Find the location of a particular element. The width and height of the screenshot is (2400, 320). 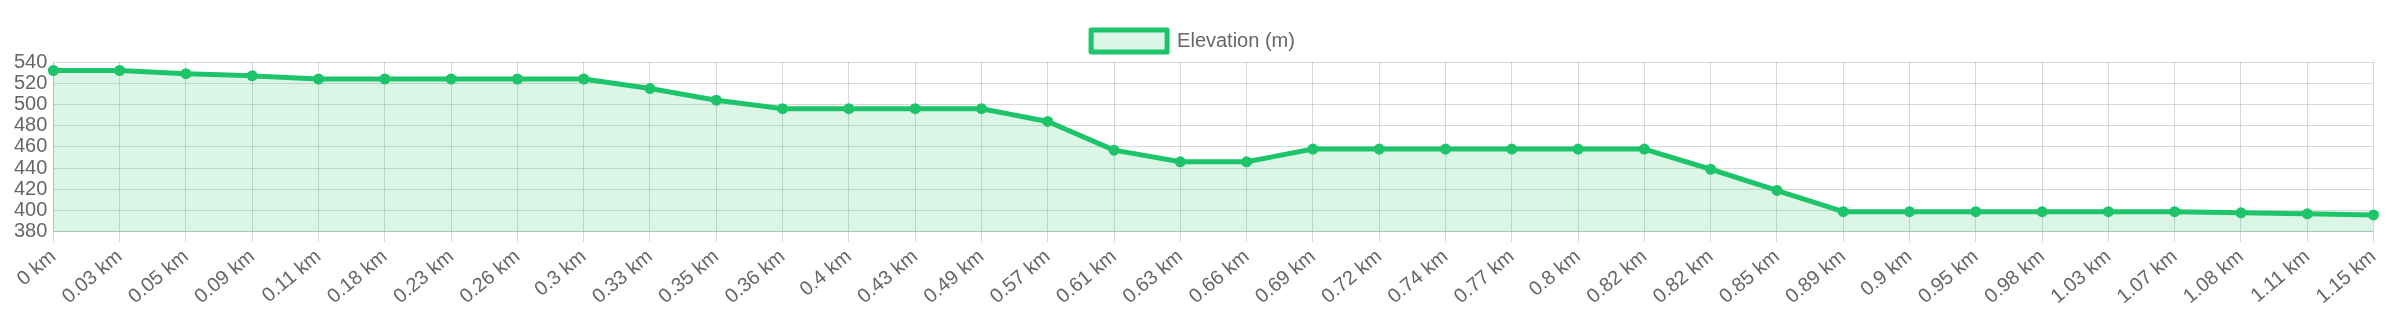

y-tick-label: 440 is located at coordinates (30, 166).